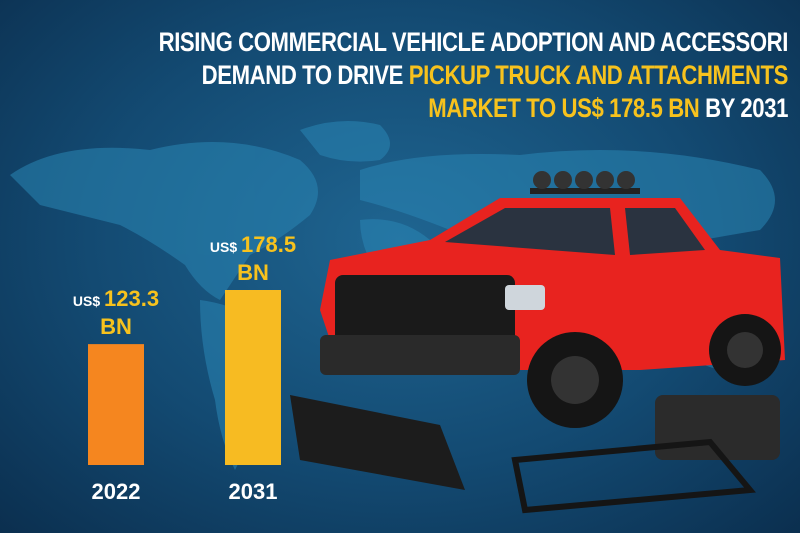 The height and width of the screenshot is (533, 800). Describe the element at coordinates (116, 491) in the screenshot. I see `x-tick-label-2022: 2022` at that location.